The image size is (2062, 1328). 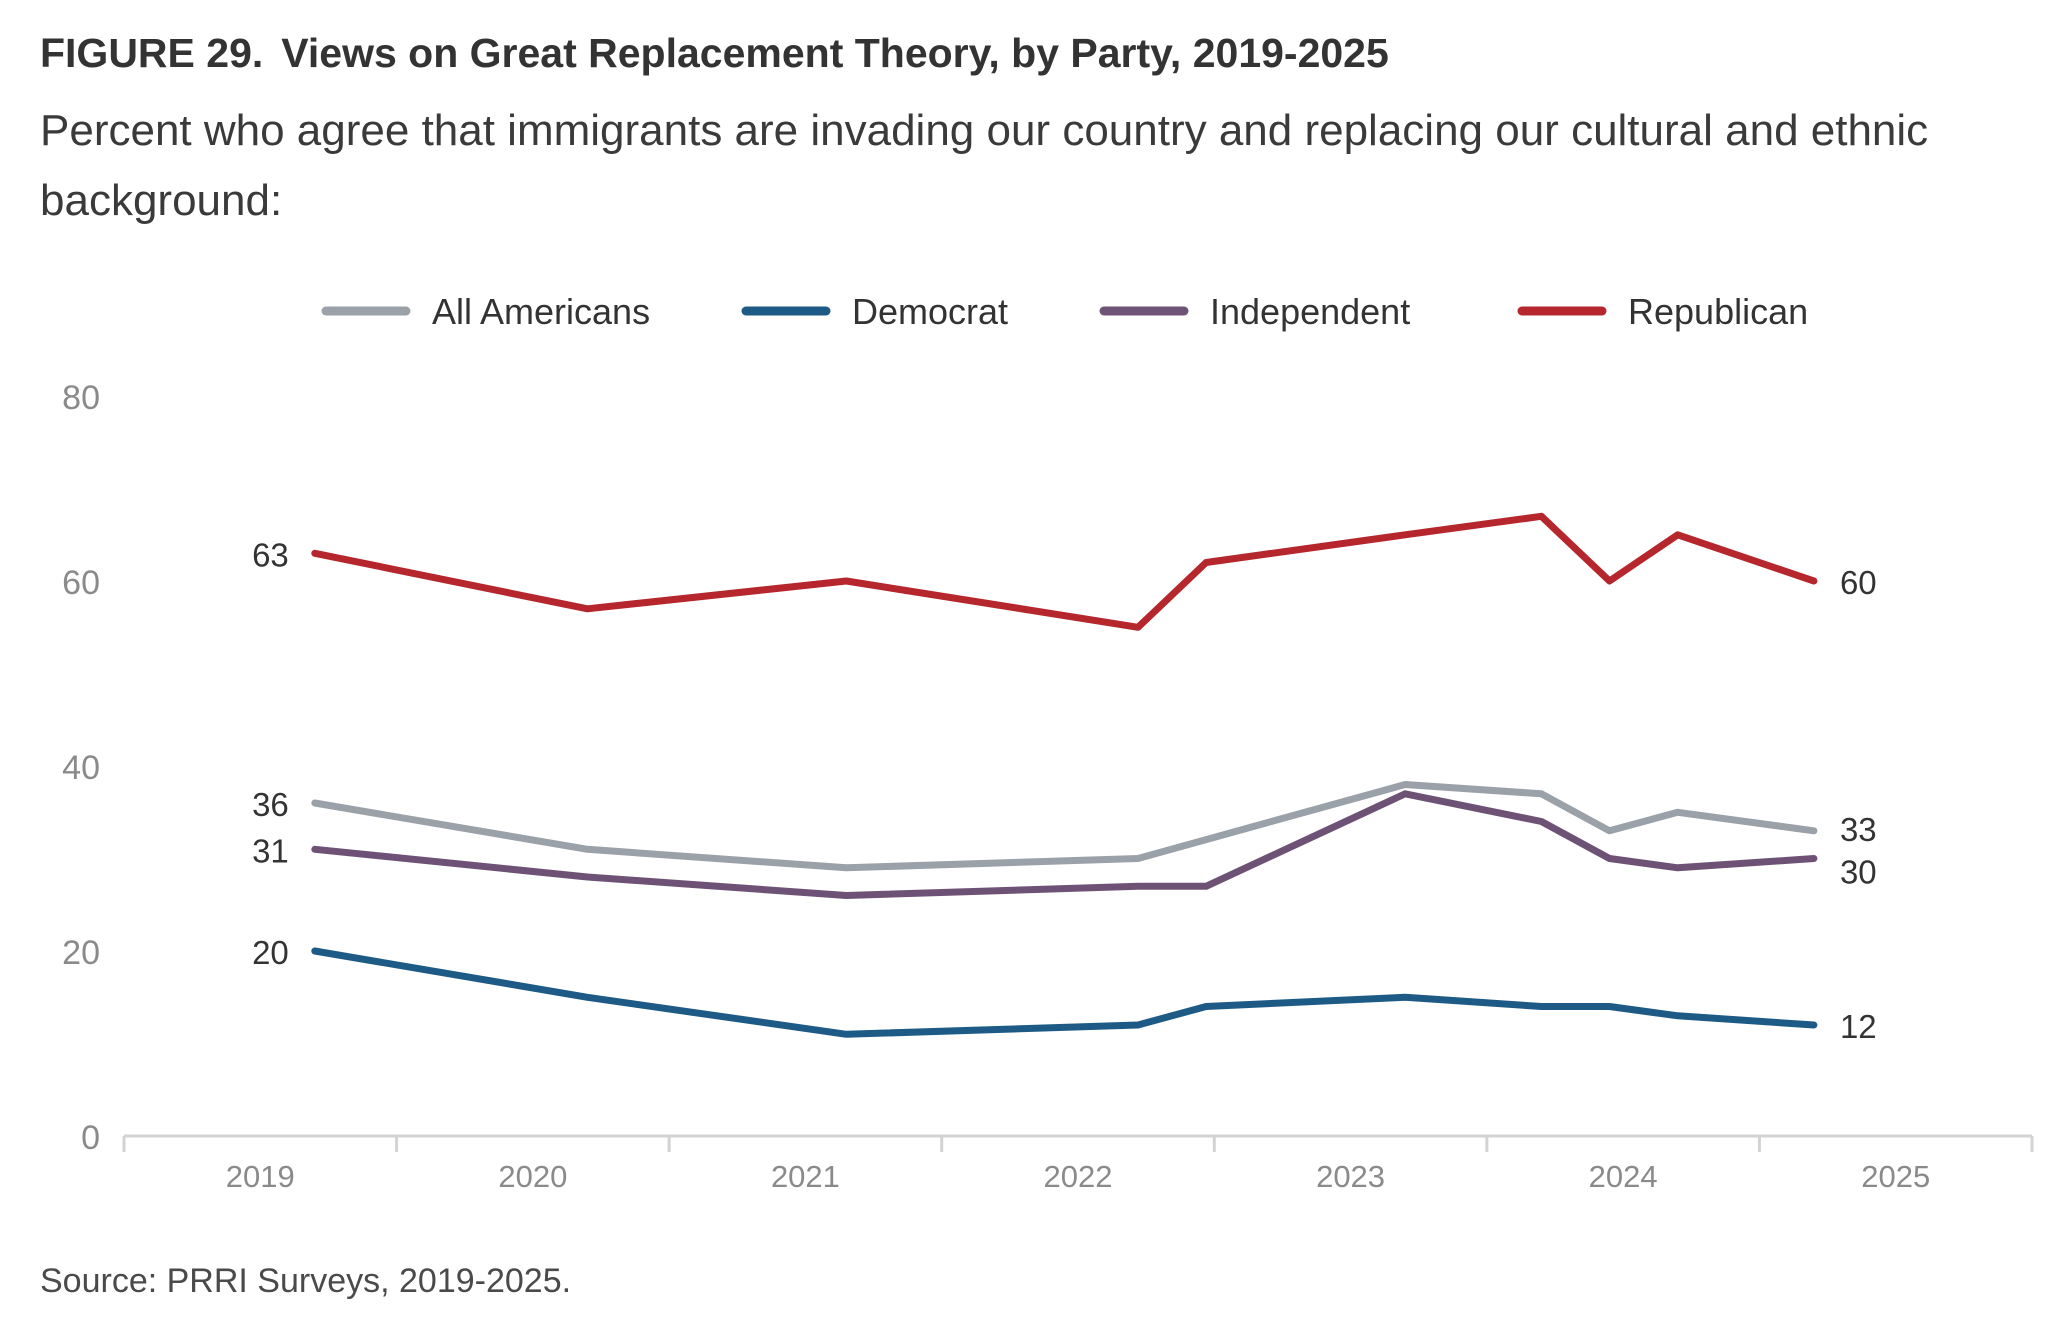 What do you see at coordinates (1858, 1026) in the screenshot?
I see `data-label-end-democrat: 12` at bounding box center [1858, 1026].